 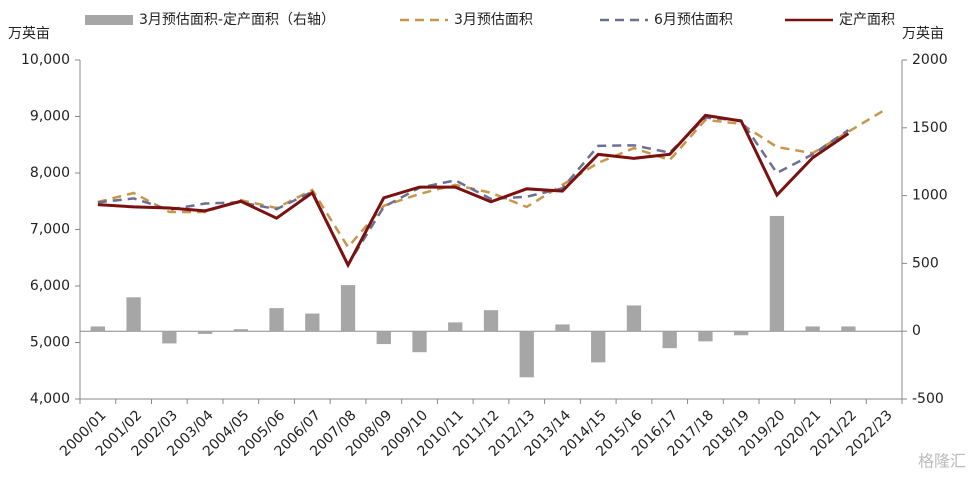 What do you see at coordinates (109, 20) in the screenshot?
I see `legend-swatch` at bounding box center [109, 20].